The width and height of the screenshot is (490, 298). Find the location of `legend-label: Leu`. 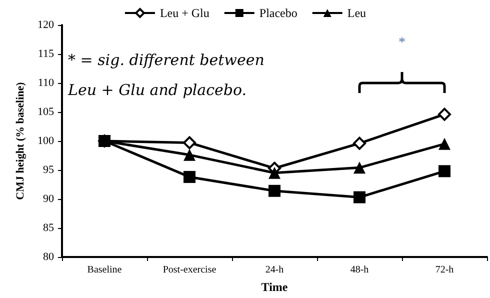

legend-label: Leu is located at coordinates (356, 13).